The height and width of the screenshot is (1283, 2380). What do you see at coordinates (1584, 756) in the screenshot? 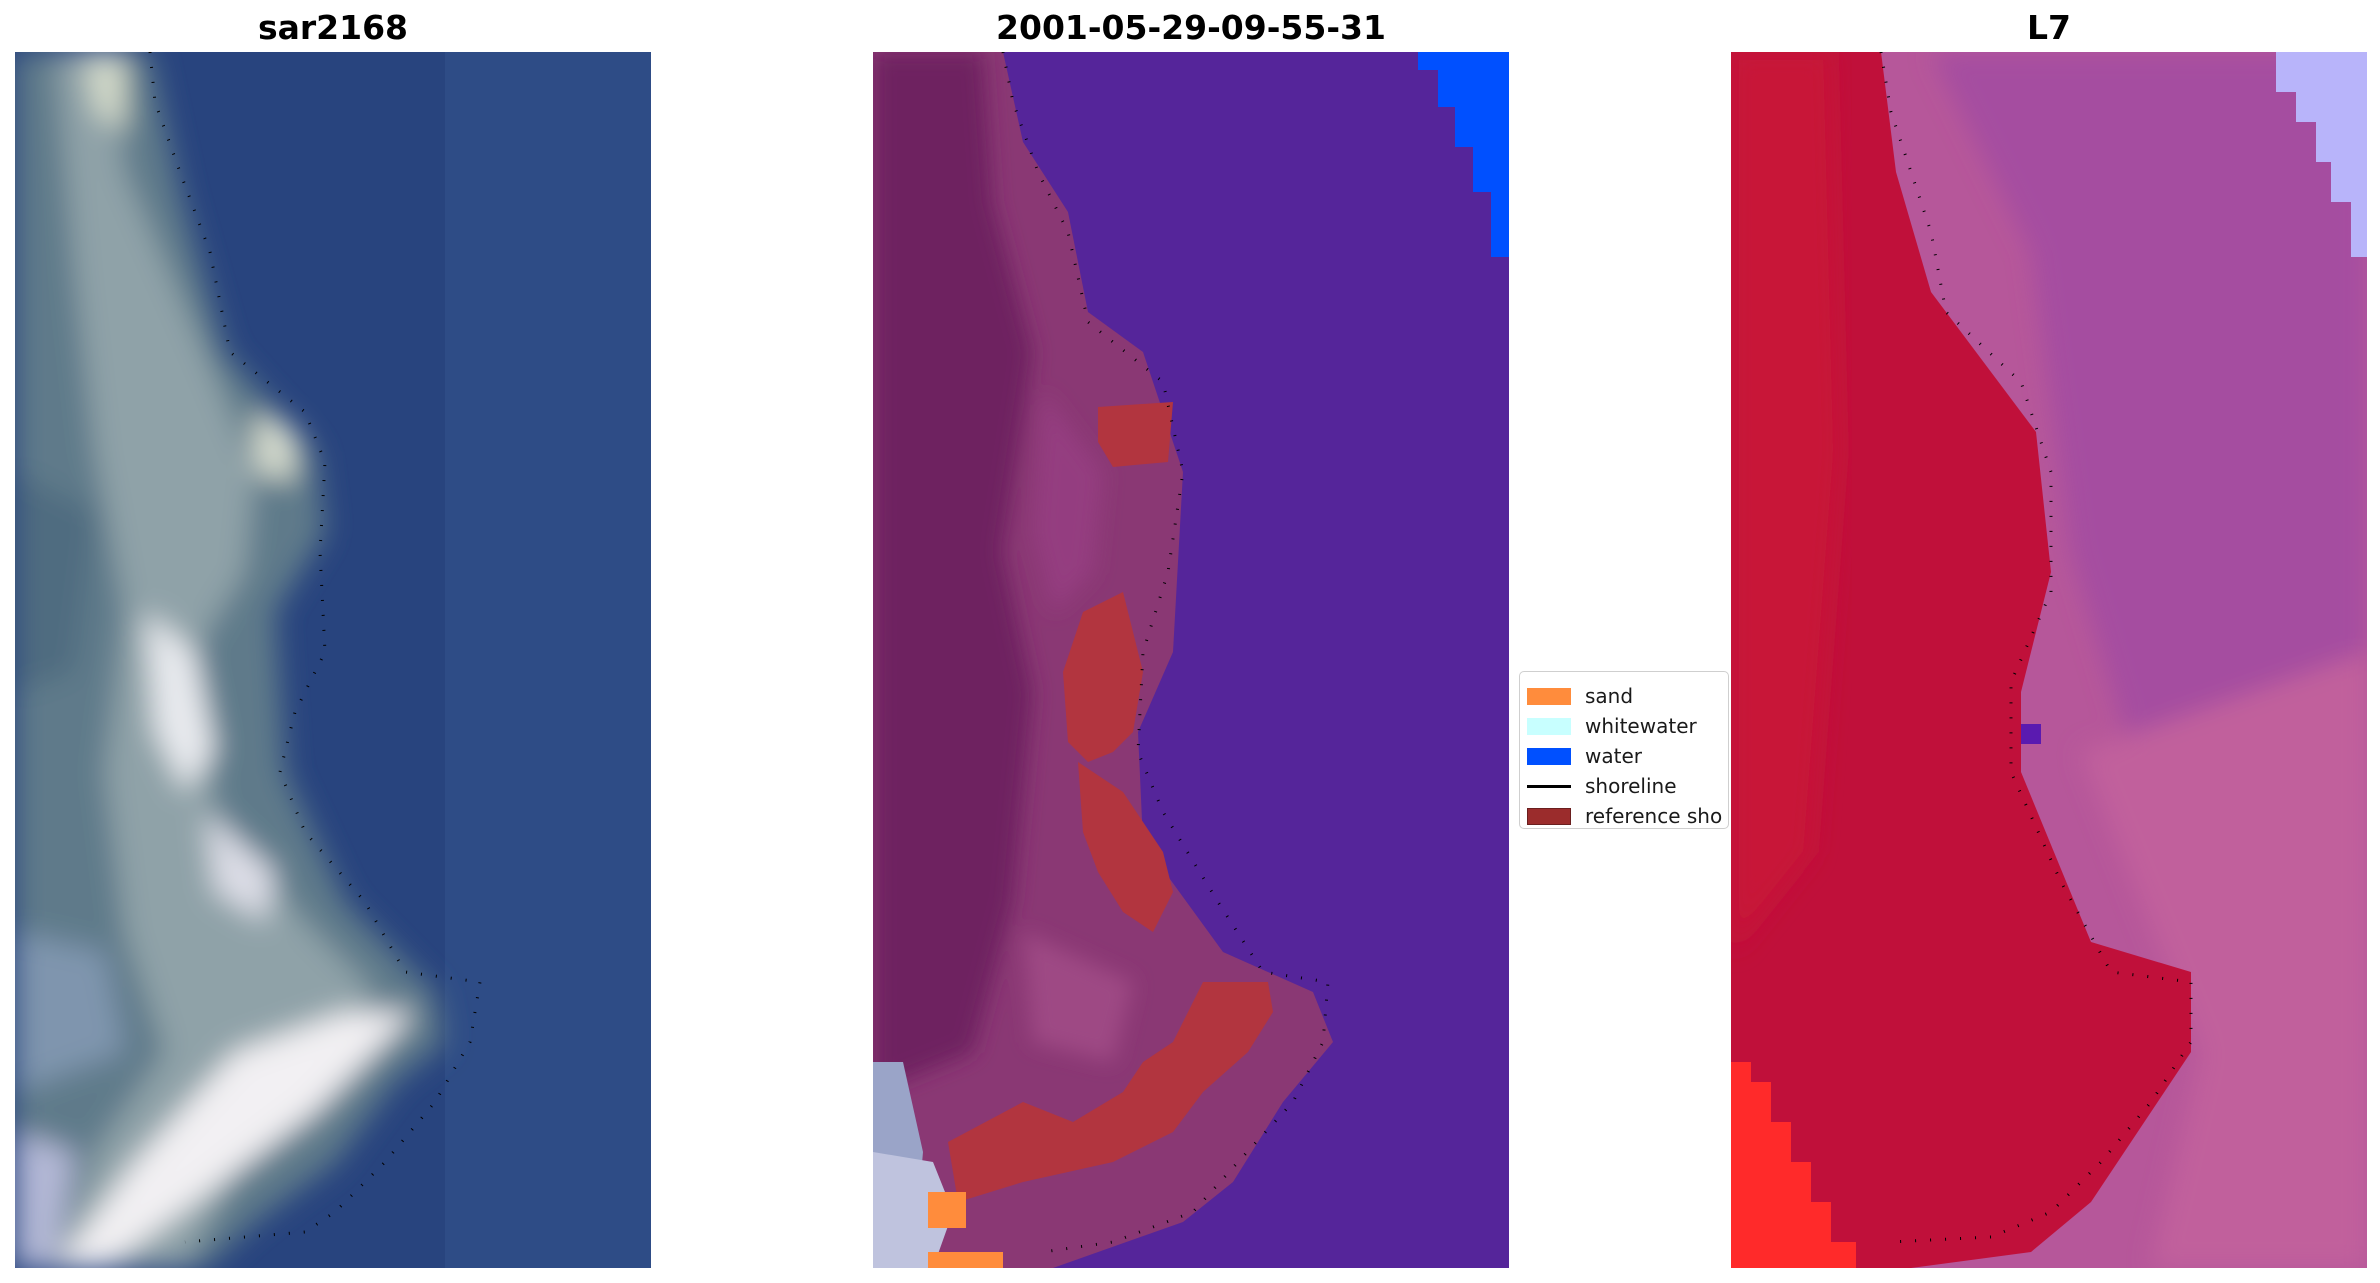
I see `legend-item-water: water` at bounding box center [1584, 756].